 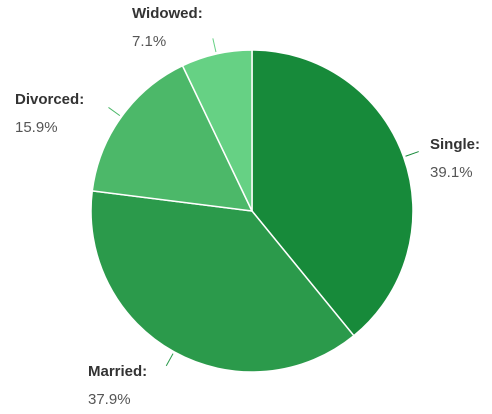 What do you see at coordinates (149, 41) in the screenshot?
I see `slice-value: 7.1%` at bounding box center [149, 41].